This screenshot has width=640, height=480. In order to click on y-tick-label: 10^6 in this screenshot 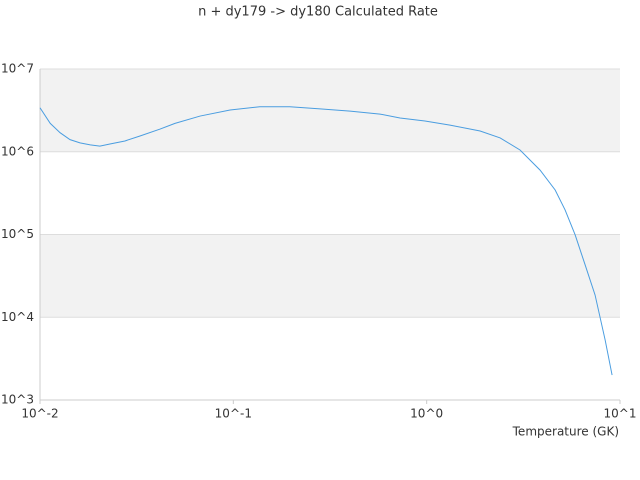, I will do `click(17, 151)`.